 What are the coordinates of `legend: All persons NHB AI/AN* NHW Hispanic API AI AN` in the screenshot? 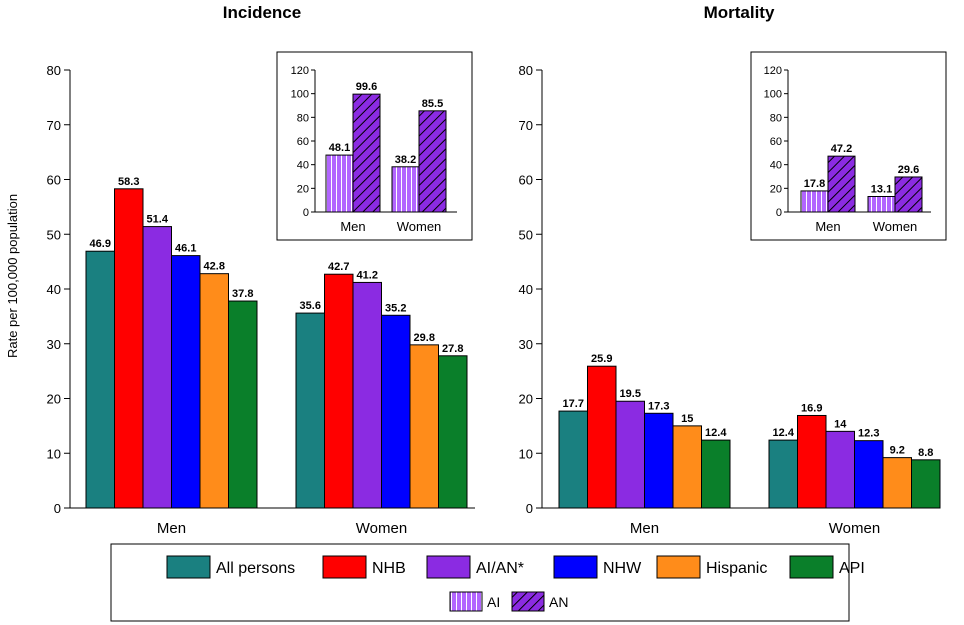 It's located at (487, 582).